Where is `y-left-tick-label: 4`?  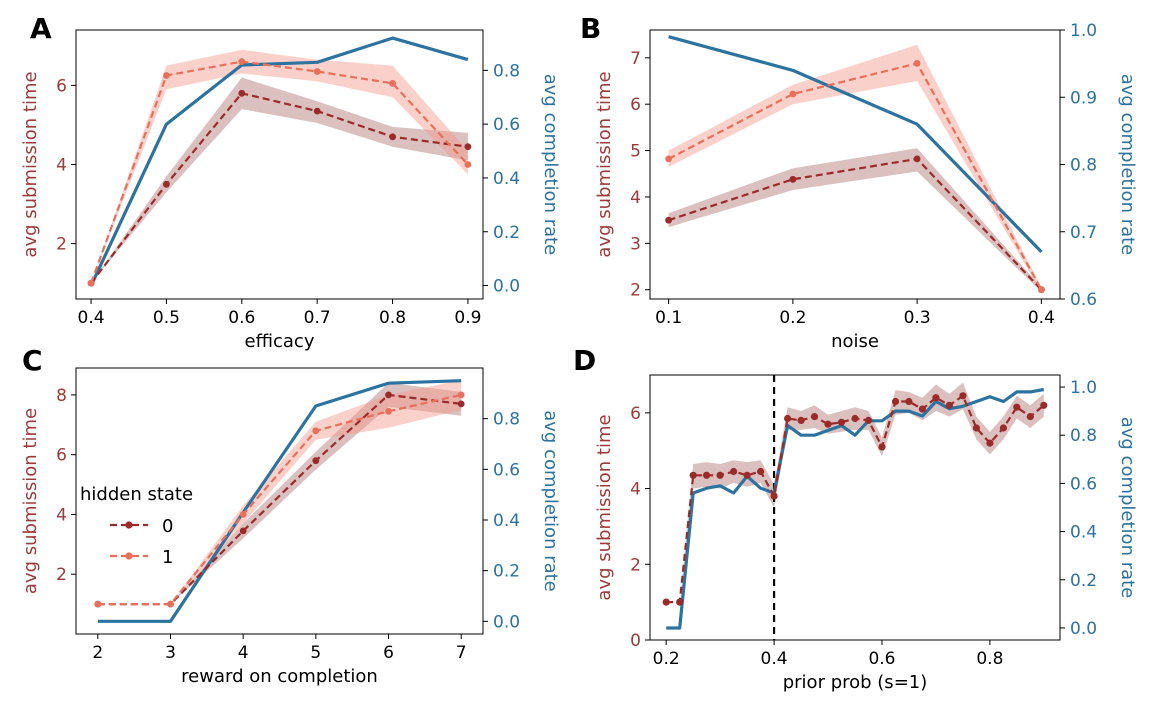 y-left-tick-label: 4 is located at coordinates (635, 198).